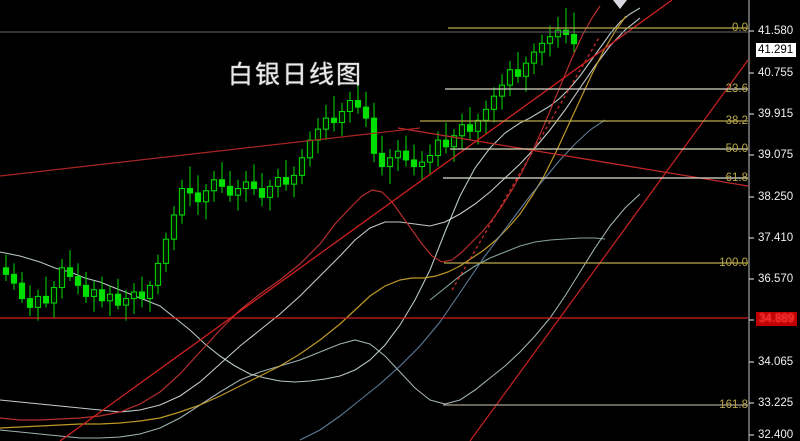 Image resolution: width=800 pixels, height=441 pixels. I want to click on trendline-dotted-red, so click(526, 163).